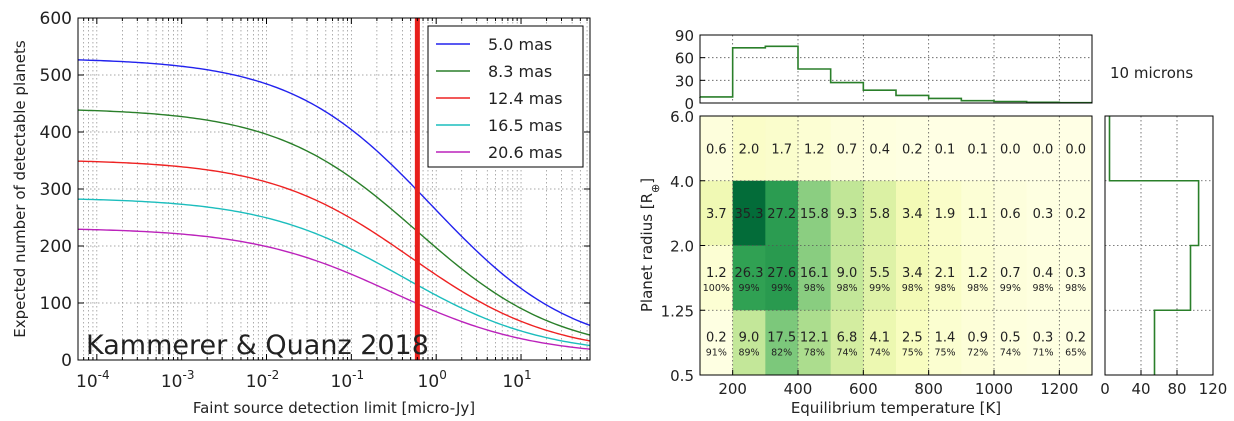  I want to click on y-tick-label: 500, so click(56, 76).